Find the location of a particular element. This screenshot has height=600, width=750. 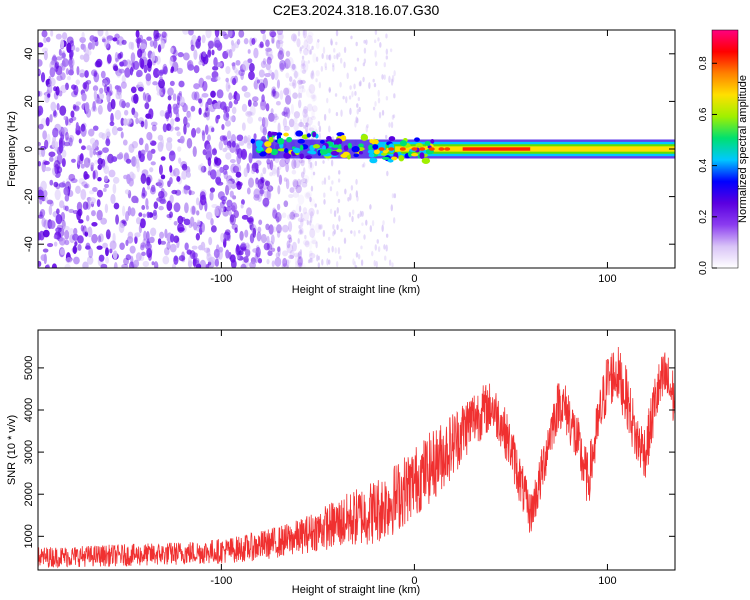

y-tick-label: 4000 is located at coordinates (29, 410).